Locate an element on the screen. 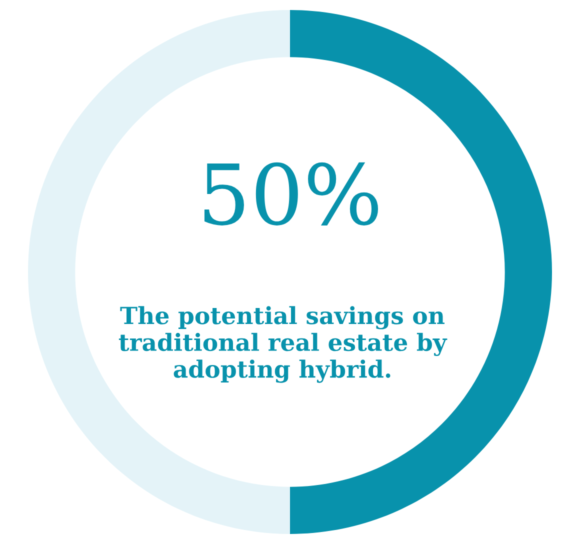  text: The potential savings on traditional real estate by adopting hybrid. is located at coordinates (283, 344).